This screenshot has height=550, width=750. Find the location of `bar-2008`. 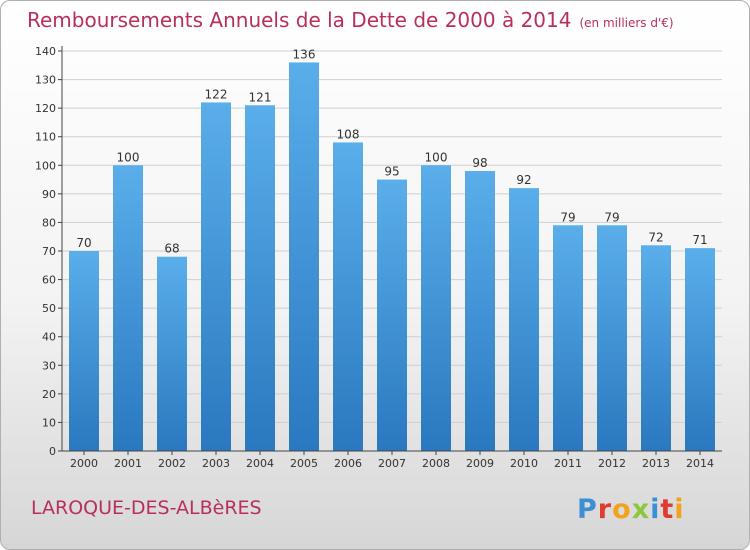

bar-2008 is located at coordinates (436, 308).